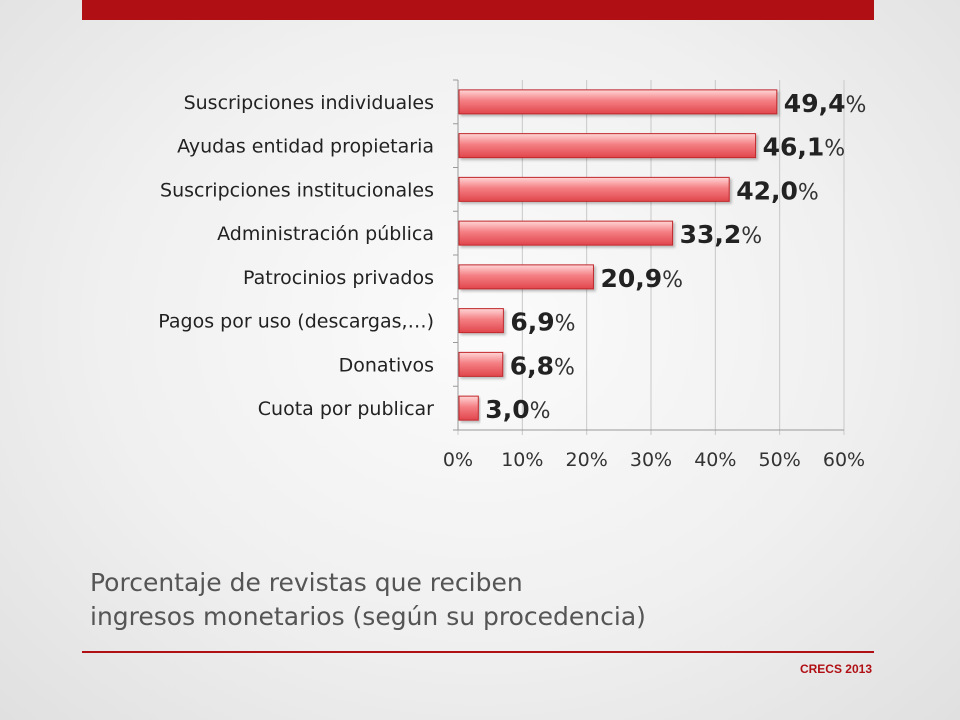 The image size is (960, 720). What do you see at coordinates (478, 10) in the screenshot?
I see `top-accent-bar` at bounding box center [478, 10].